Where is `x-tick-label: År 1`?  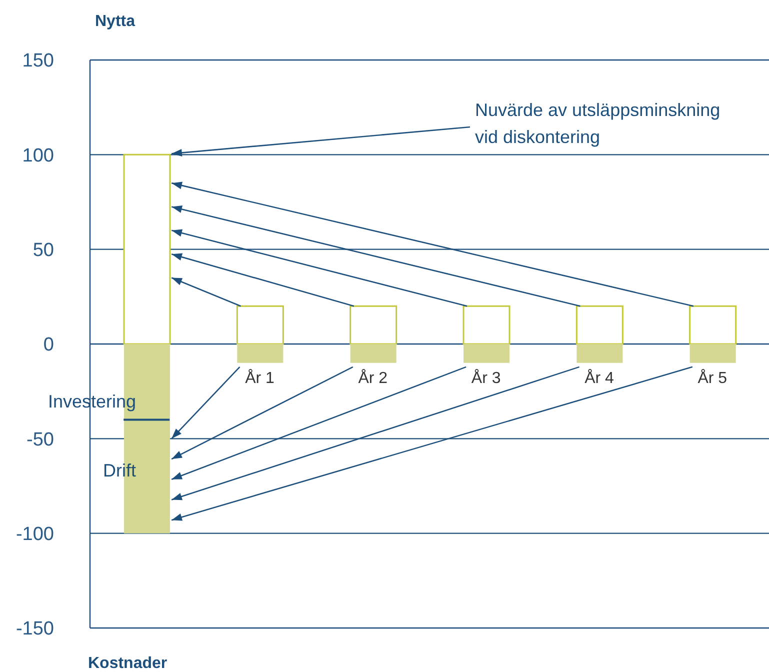
x-tick-label: År 1 is located at coordinates (260, 377).